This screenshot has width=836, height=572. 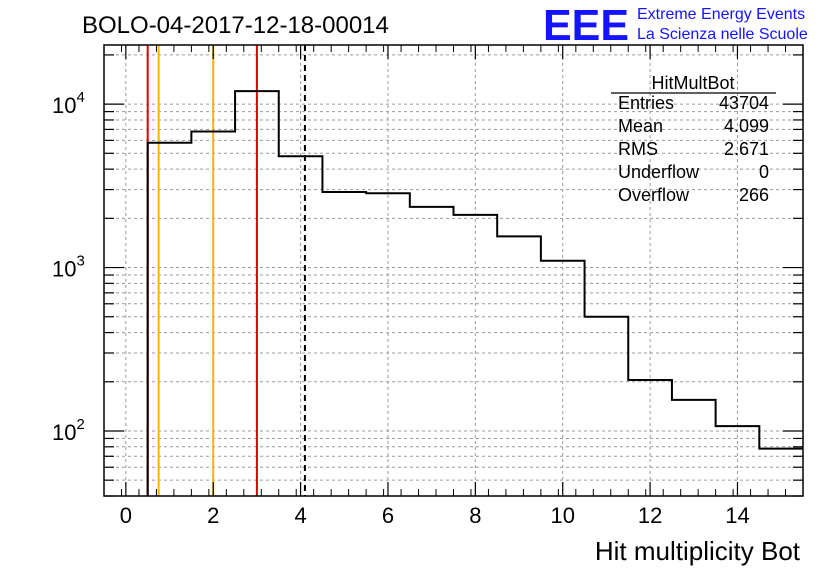 What do you see at coordinates (388, 515) in the screenshot?
I see `x-tick-label: 6` at bounding box center [388, 515].